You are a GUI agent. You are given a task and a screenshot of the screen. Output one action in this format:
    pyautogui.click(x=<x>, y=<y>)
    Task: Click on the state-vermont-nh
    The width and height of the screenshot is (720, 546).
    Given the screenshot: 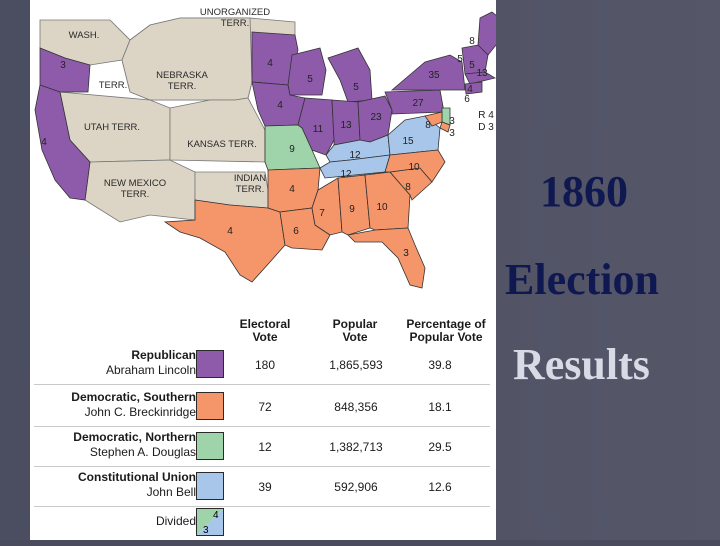 What is the action you would take?
    pyautogui.click(x=475, y=59)
    